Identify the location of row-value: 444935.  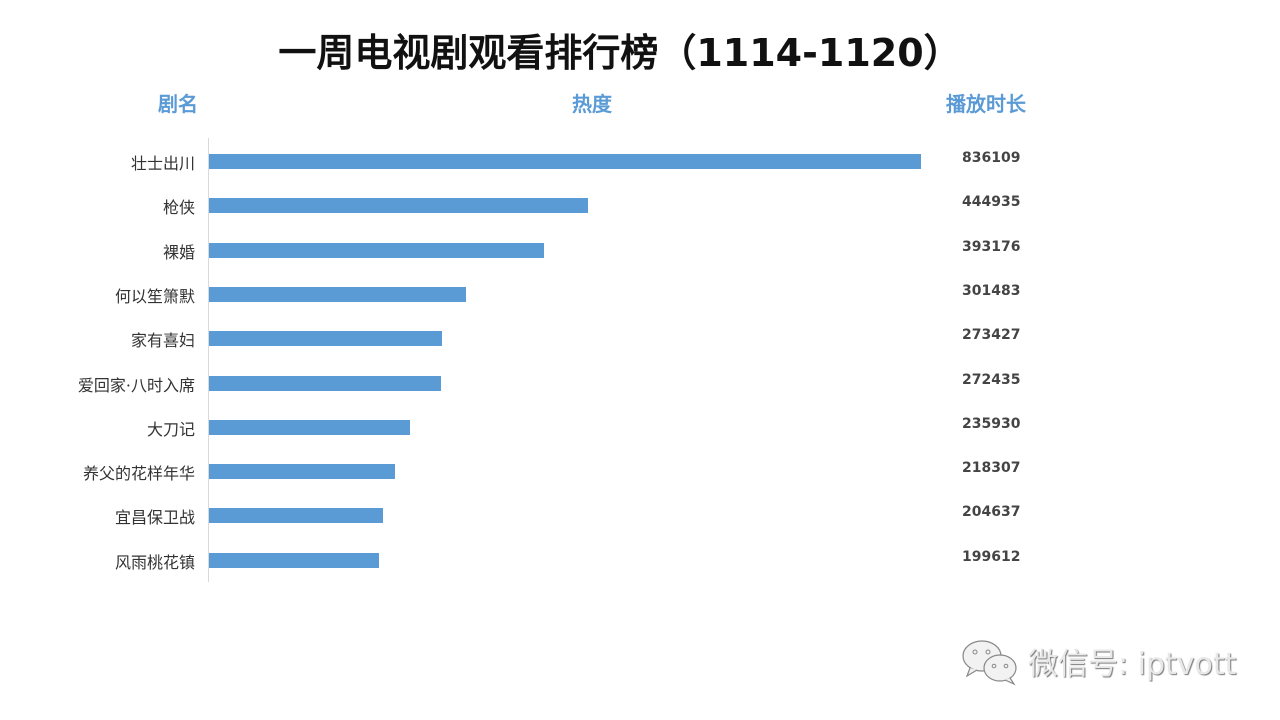
(991, 202).